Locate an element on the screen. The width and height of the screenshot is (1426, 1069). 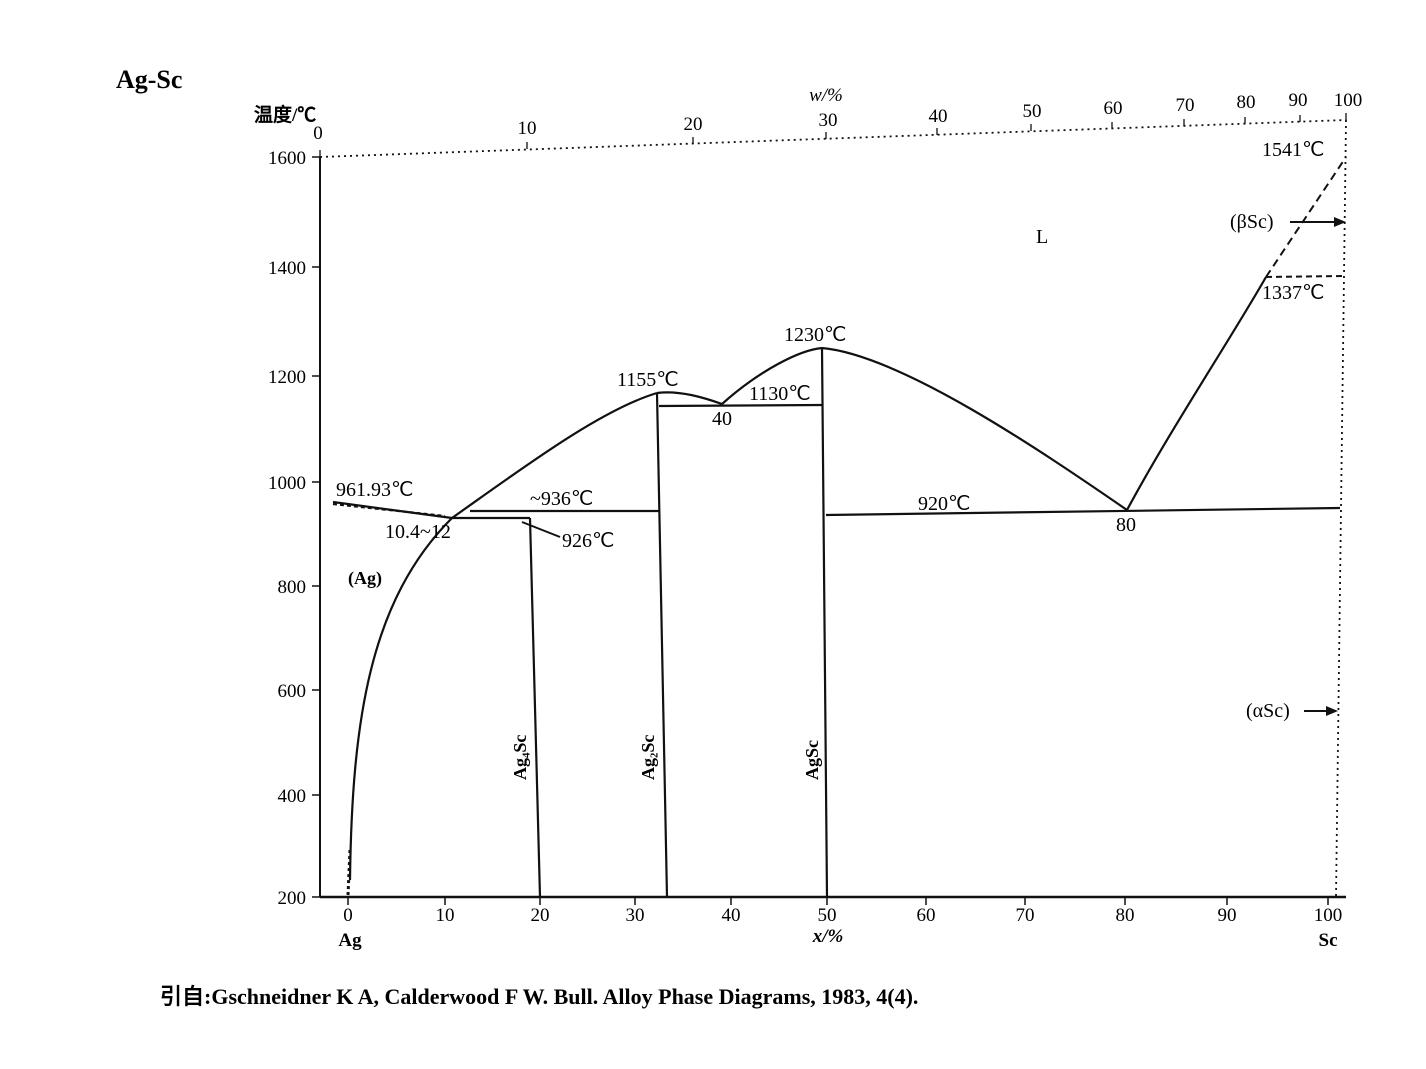
x-tick-label: 100 is located at coordinates (1328, 915).